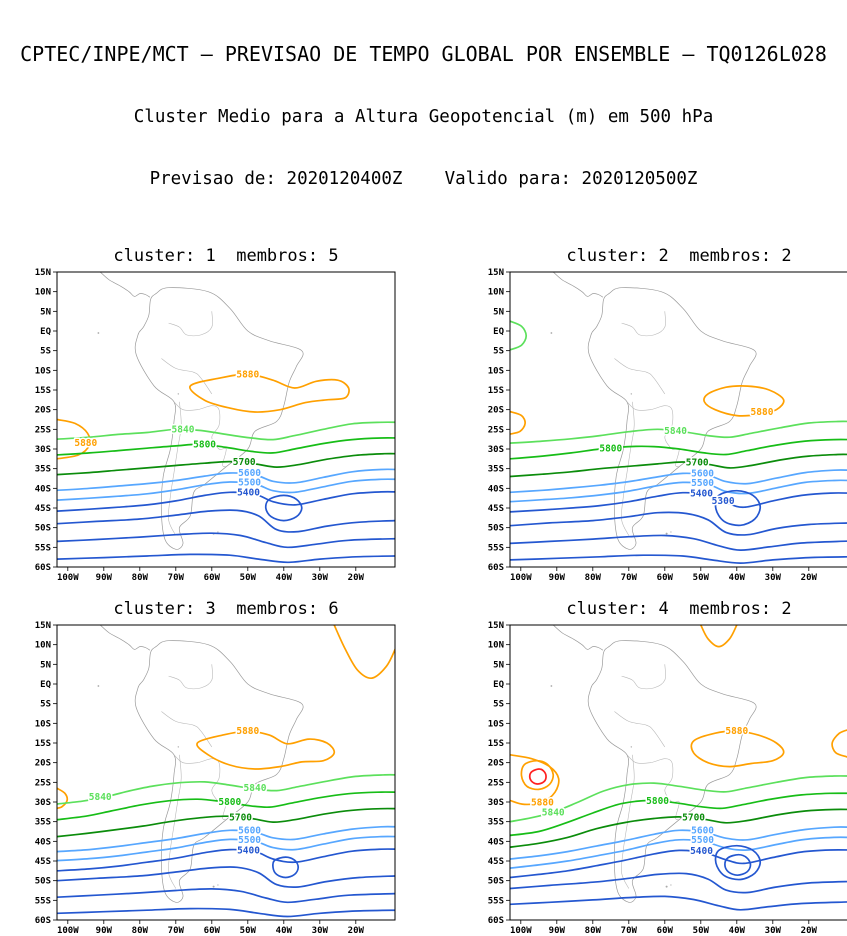 The height and width of the screenshot is (936, 847). Describe the element at coordinates (248, 493) in the screenshot. I see `contour-label-5400: 5400` at that location.